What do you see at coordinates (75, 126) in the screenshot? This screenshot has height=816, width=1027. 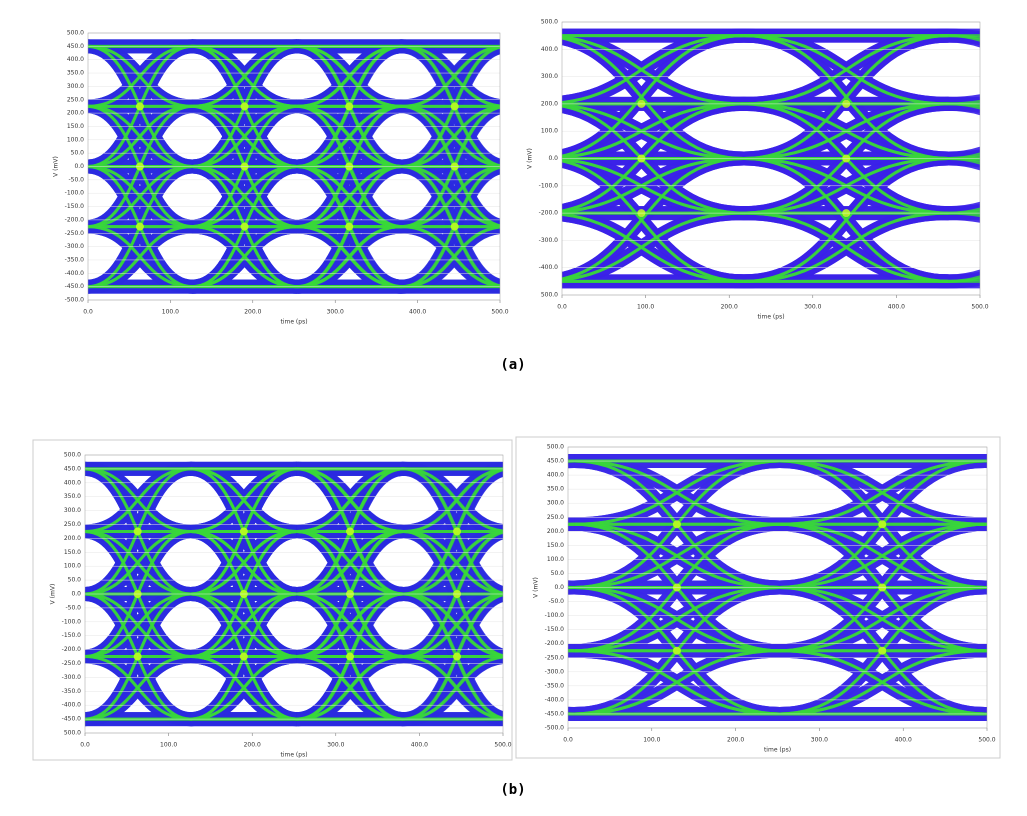 I see `y-tick-label: 150.0` at bounding box center [75, 126].